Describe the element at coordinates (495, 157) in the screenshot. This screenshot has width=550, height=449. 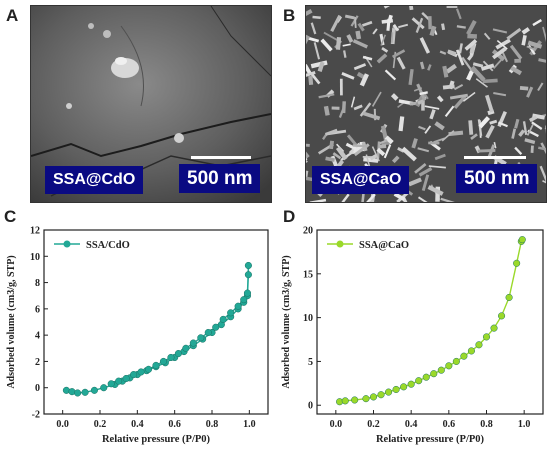
I see `scale-bar-cao` at that location.